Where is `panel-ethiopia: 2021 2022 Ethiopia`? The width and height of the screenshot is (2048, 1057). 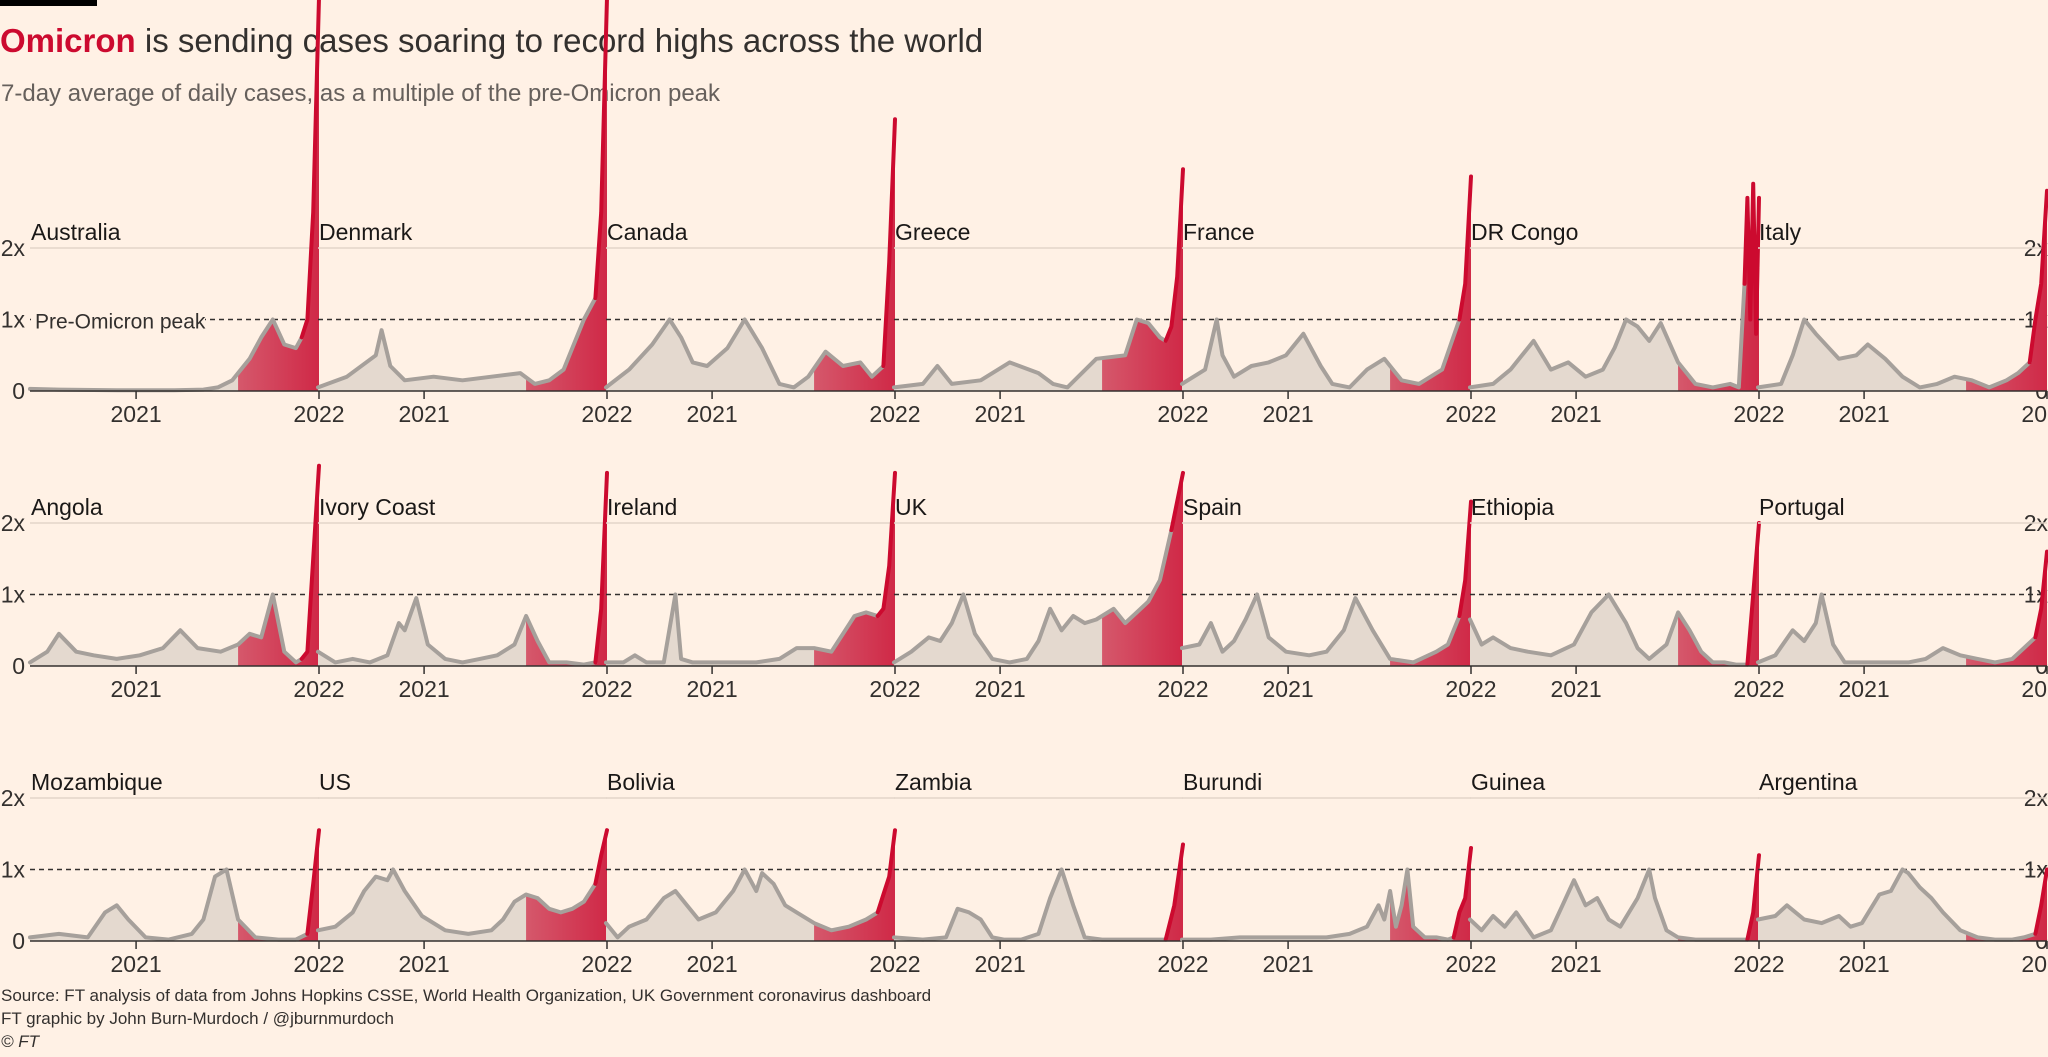
panel-ethiopia: 2021 2022 Ethiopia is located at coordinates (1626, 598).